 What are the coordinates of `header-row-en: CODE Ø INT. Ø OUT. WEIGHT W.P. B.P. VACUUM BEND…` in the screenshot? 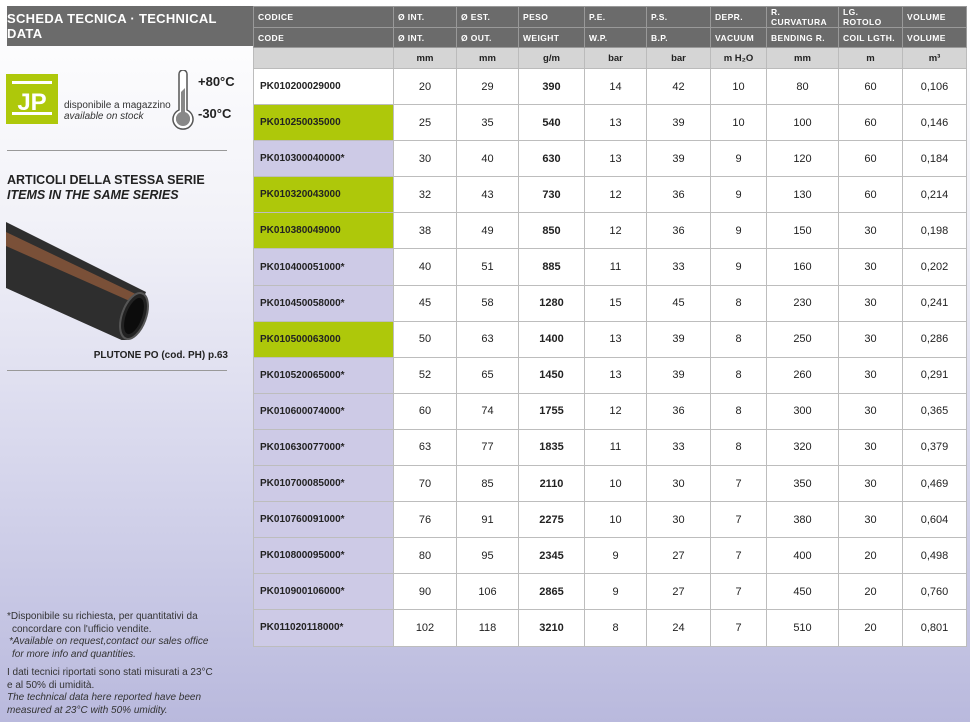 It's located at (610, 37).